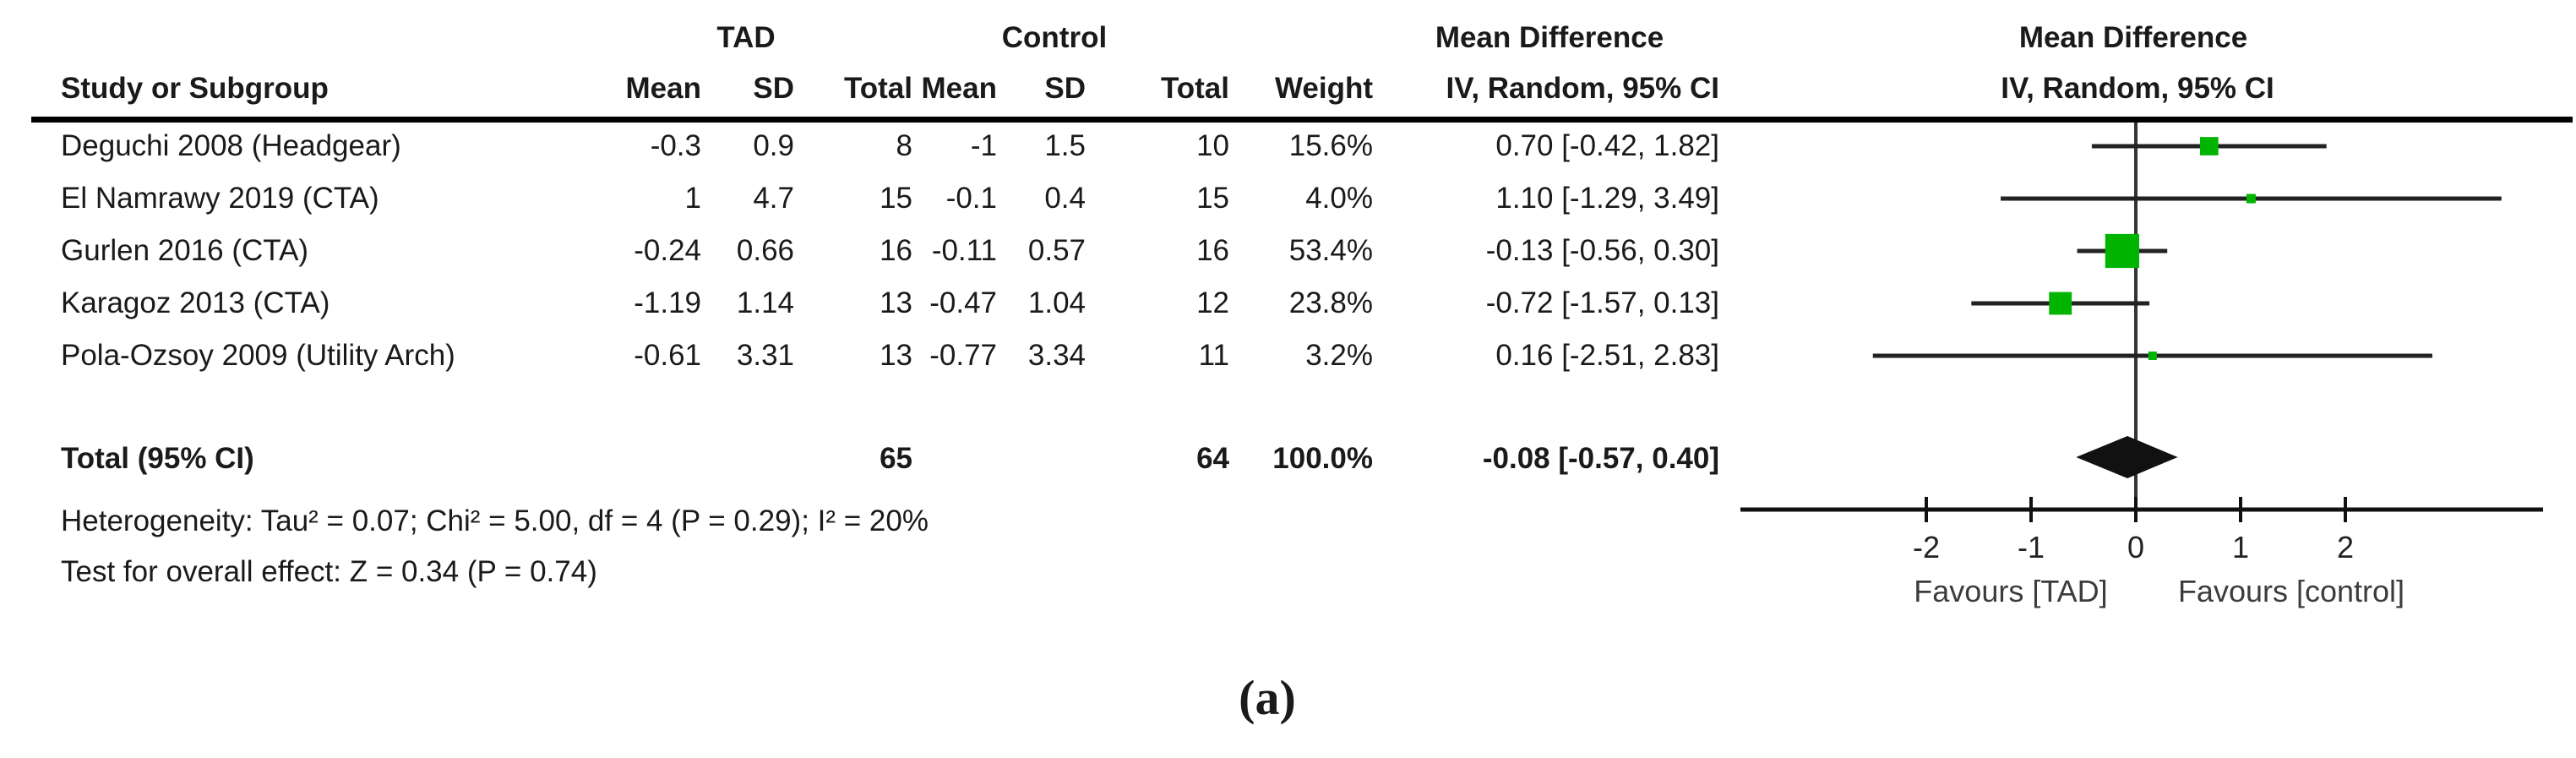 The width and height of the screenshot is (2576, 758). Describe the element at coordinates (773, 88) in the screenshot. I see `col-header-tad-sd: SD` at that location.